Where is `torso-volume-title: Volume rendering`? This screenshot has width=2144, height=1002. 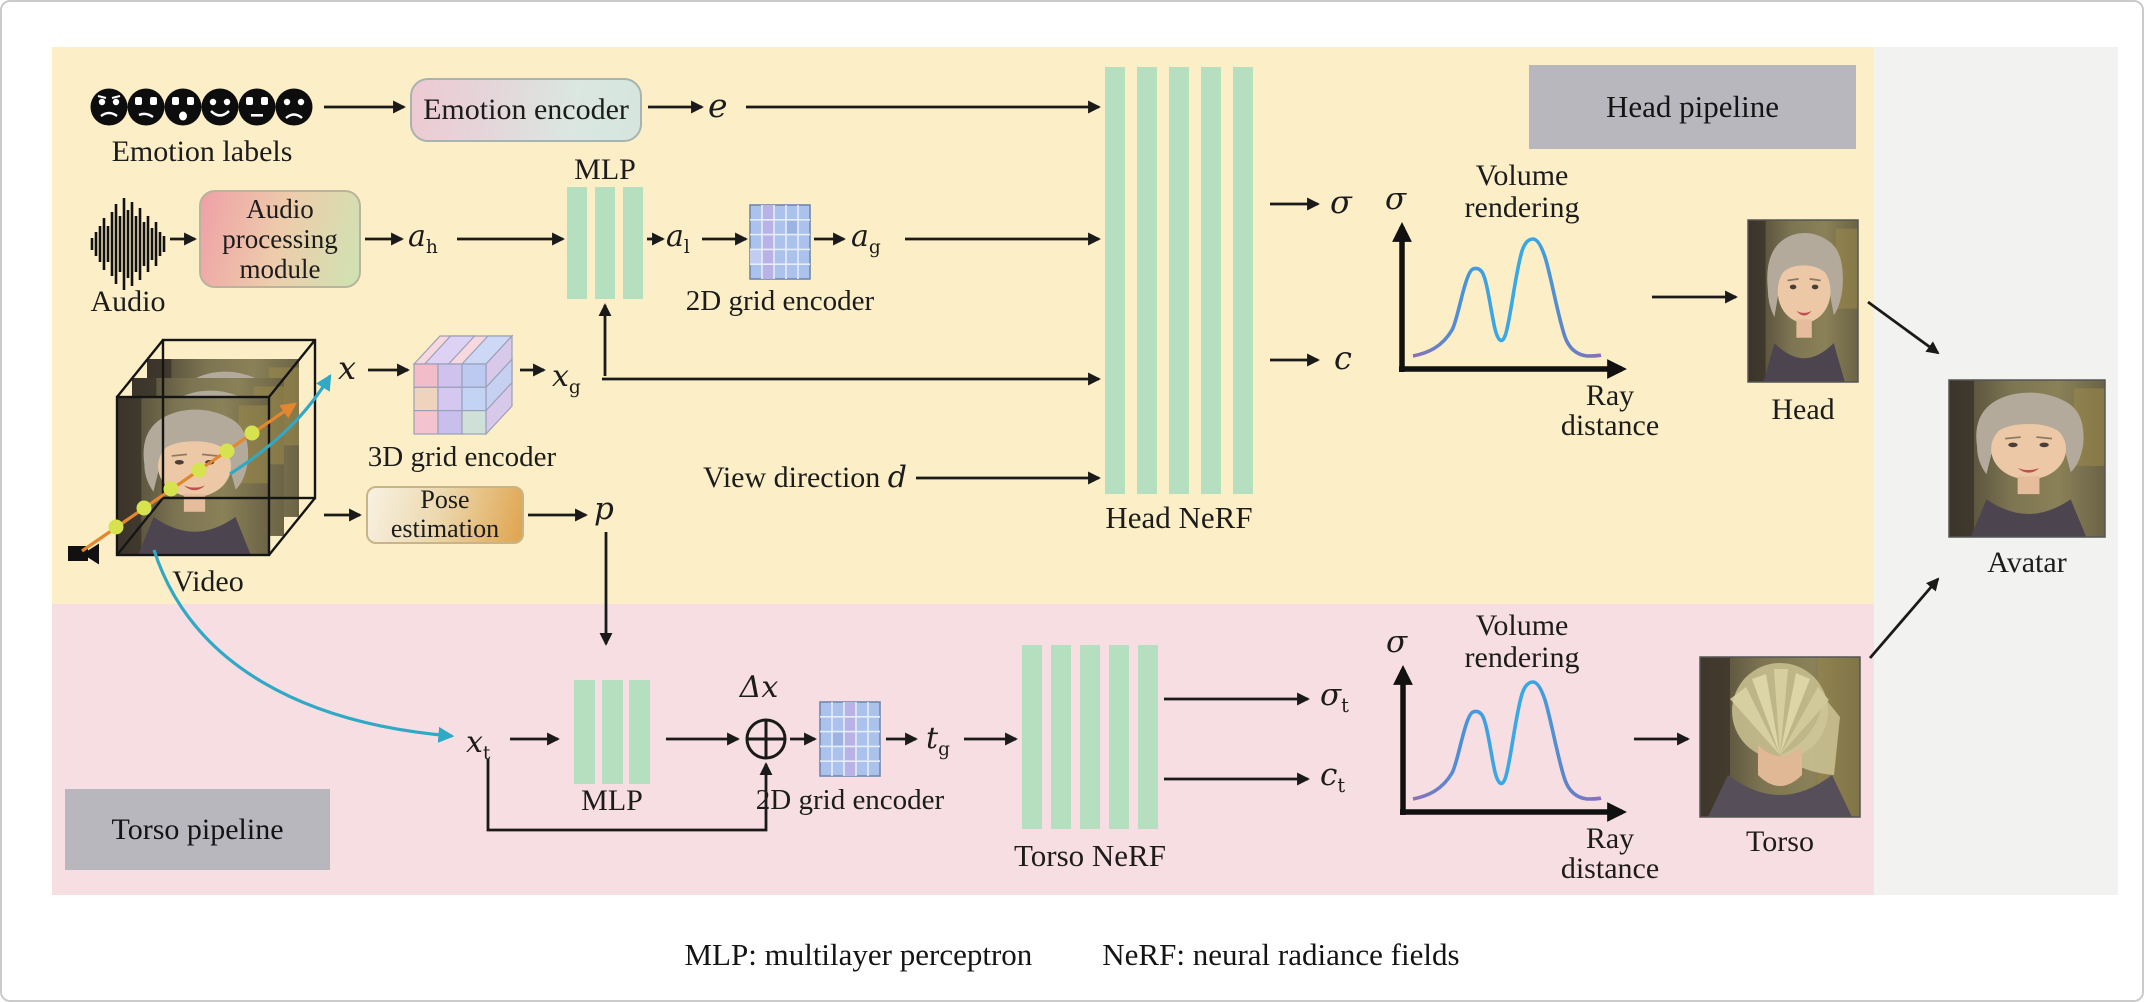 torso-volume-title: Volume rendering is located at coordinates (1522, 641).